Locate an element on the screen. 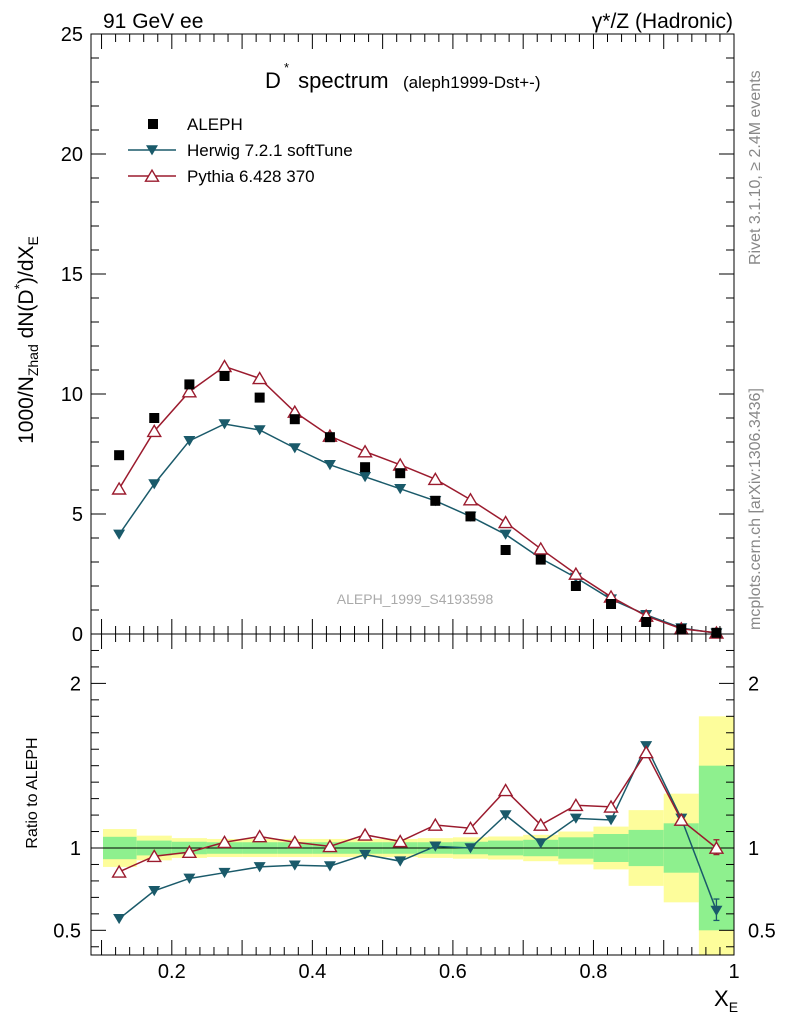 This screenshot has height=1024, width=786. main-ytick-label: 15 is located at coordinates (72, 275).